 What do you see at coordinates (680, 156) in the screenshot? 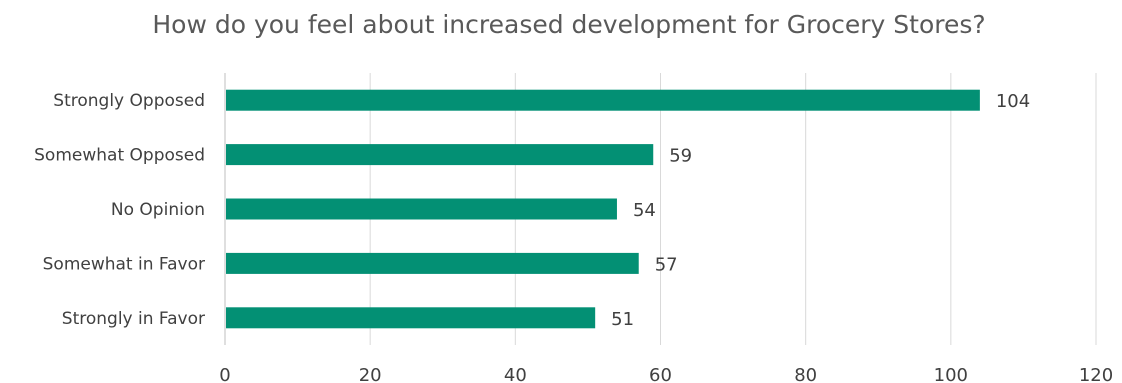
I see `data-label: 59` at bounding box center [680, 156].